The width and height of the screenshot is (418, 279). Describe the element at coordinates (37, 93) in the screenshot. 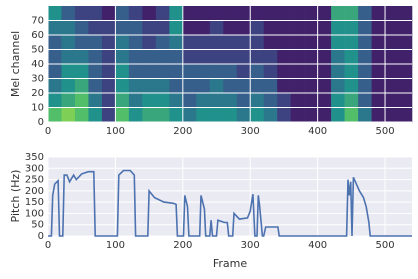

I see `y-tick-label: 20` at that location.